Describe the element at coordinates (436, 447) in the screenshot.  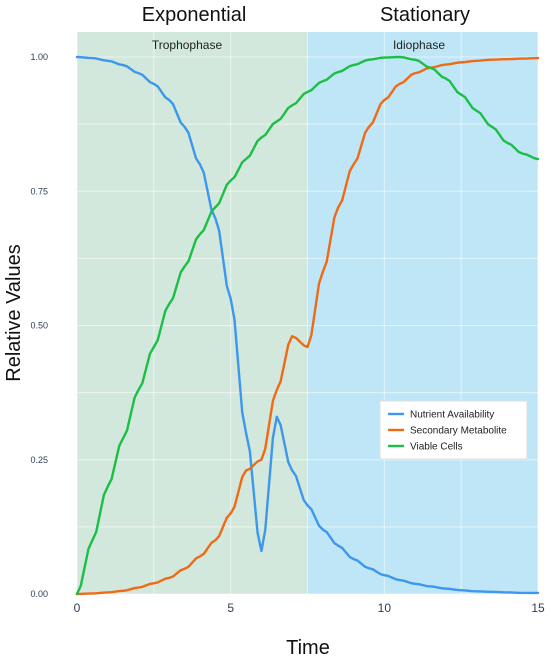
I see `viable-cells-legend-label: Viable Cells` at that location.